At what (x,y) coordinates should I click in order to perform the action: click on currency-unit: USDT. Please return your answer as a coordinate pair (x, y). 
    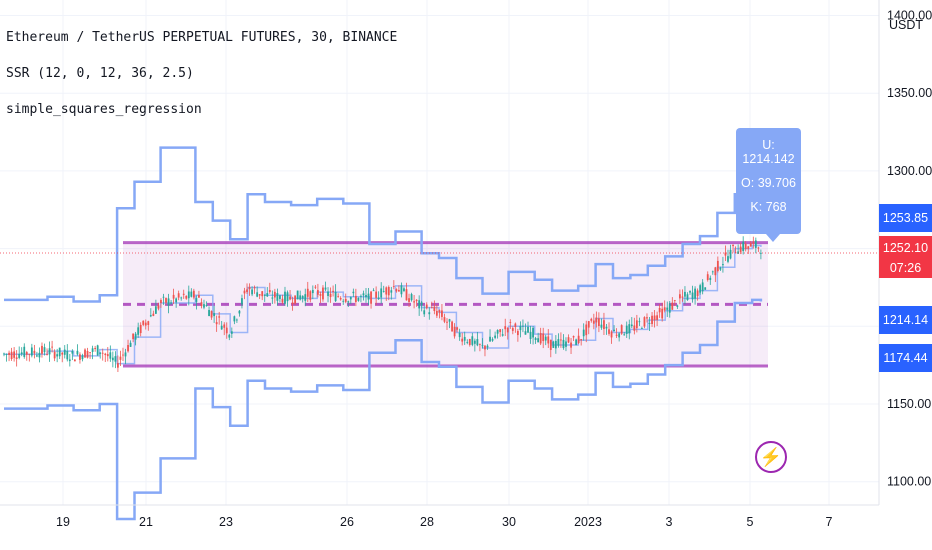
    Looking at the image, I should click on (906, 25).